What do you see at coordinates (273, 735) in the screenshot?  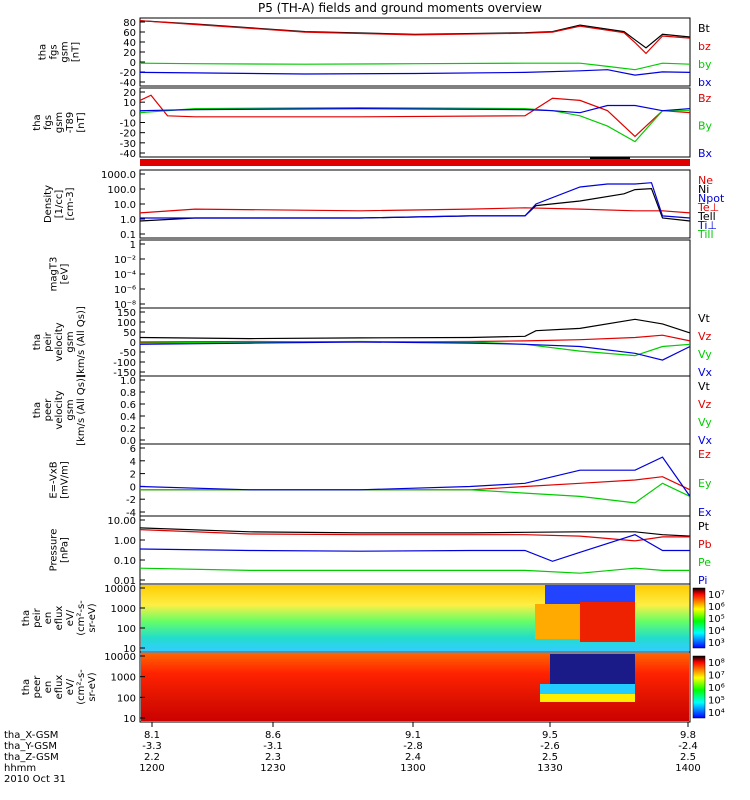 I see `x-tick-label: 8.6` at bounding box center [273, 735].